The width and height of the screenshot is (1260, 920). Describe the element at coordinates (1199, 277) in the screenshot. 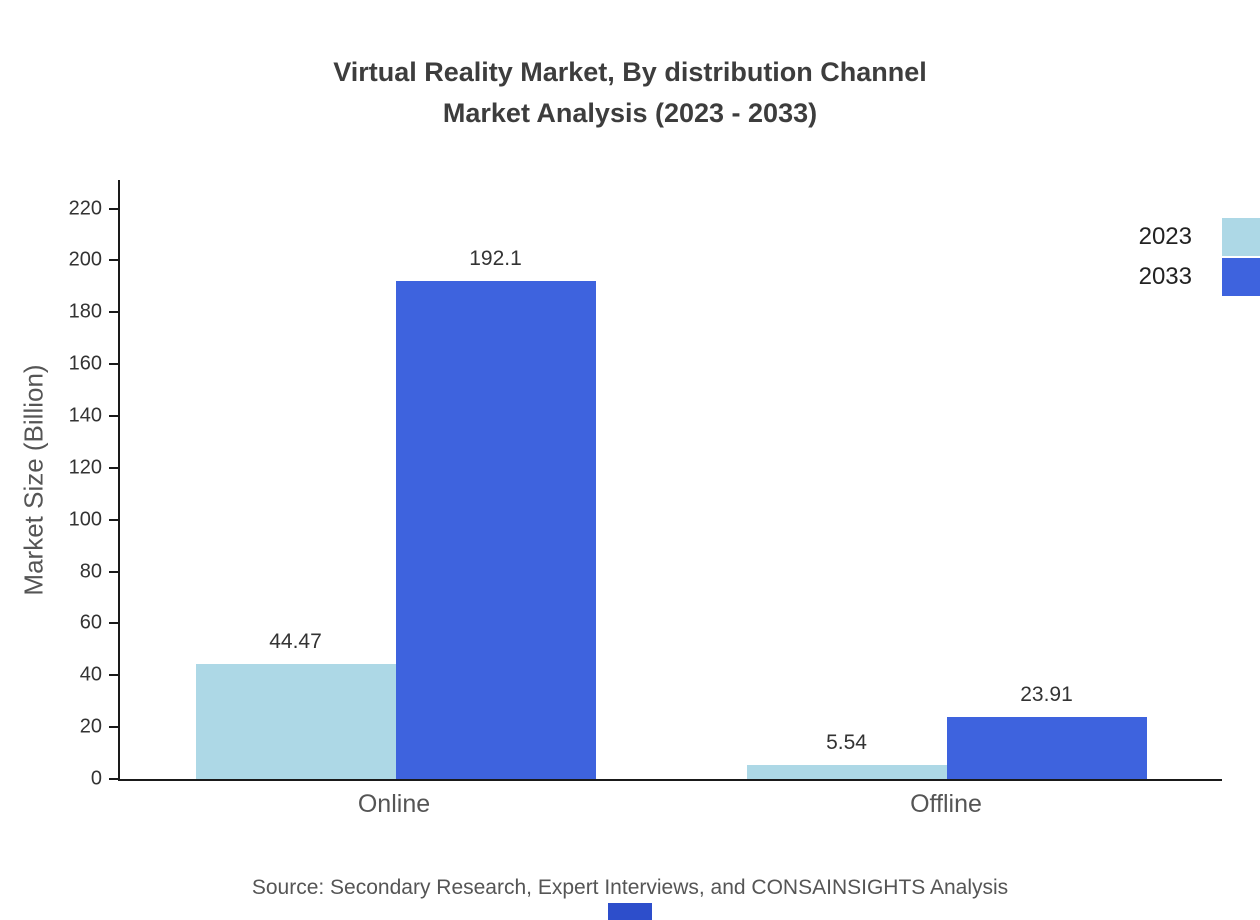

I see `legend-item-2033: 2033` at that location.